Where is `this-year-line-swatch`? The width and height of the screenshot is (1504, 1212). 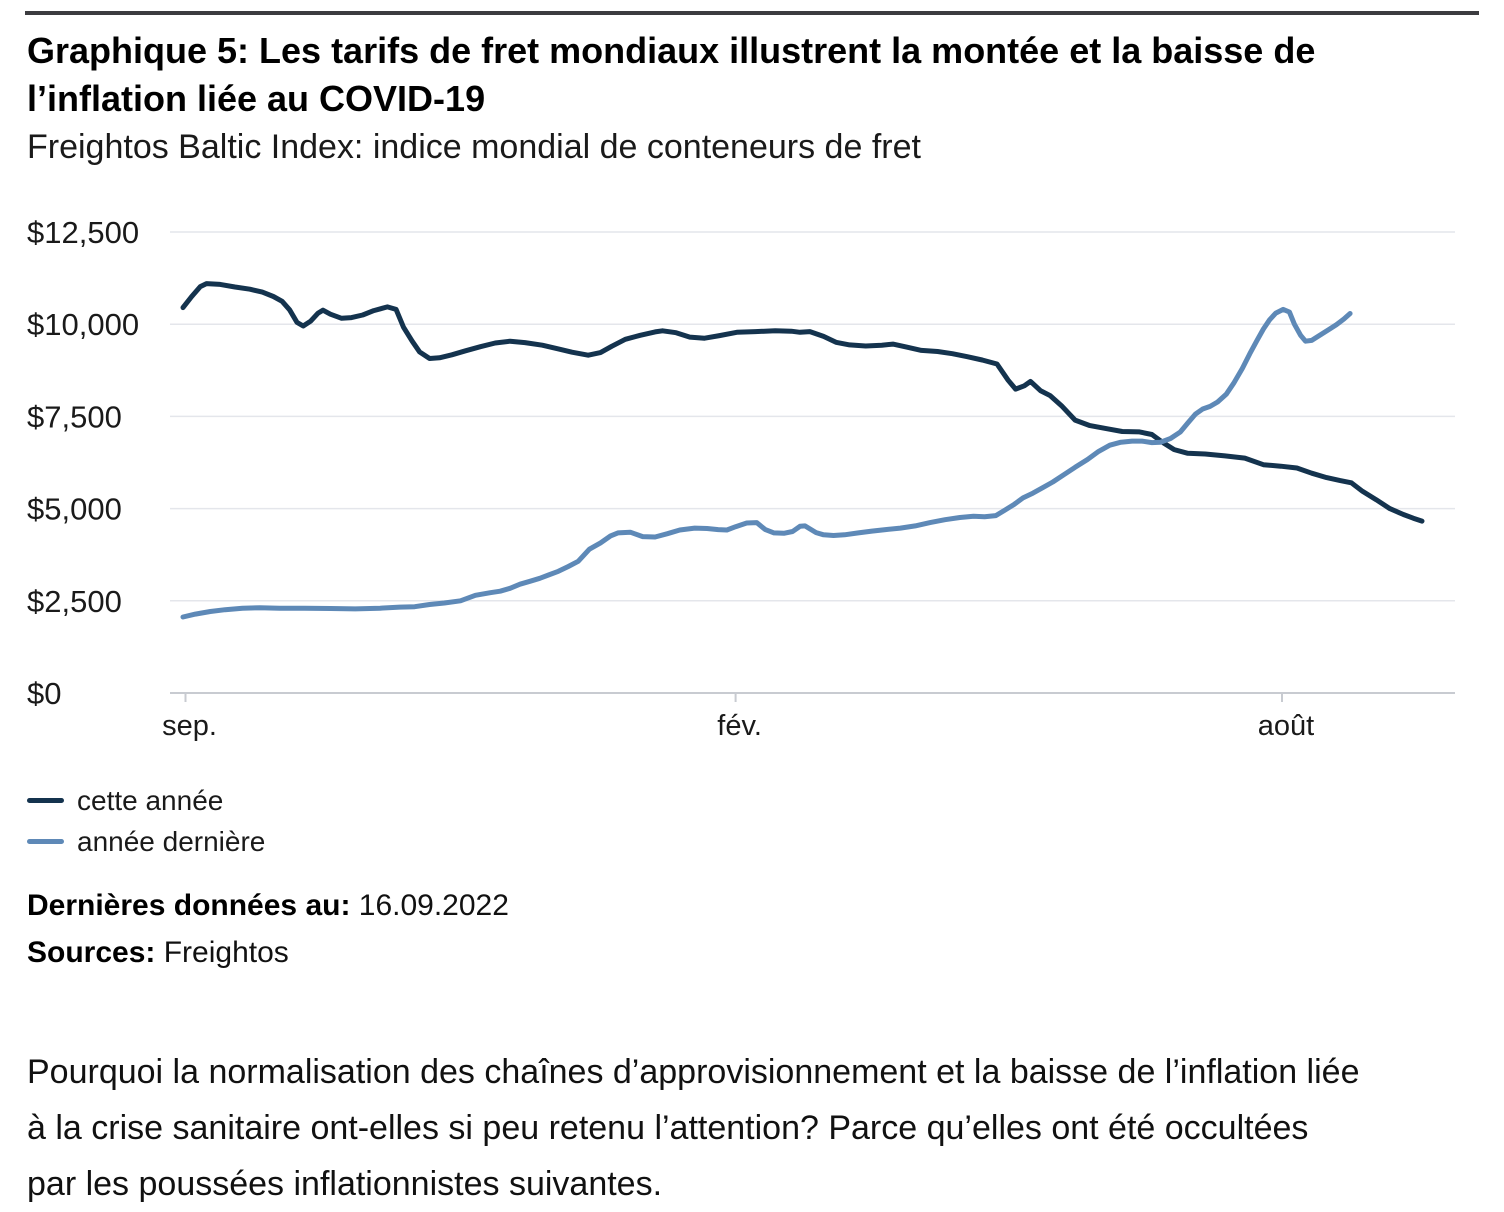
this-year-line-swatch is located at coordinates (45, 800).